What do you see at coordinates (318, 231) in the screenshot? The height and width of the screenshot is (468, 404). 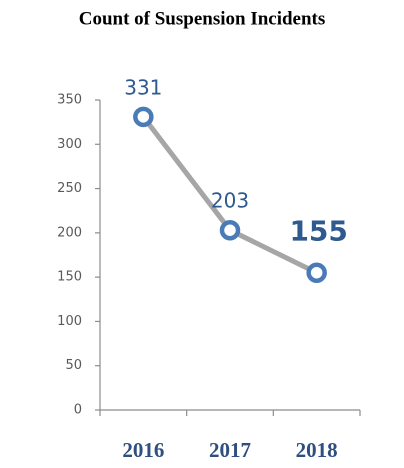 I see `data-label: 155` at bounding box center [318, 231].